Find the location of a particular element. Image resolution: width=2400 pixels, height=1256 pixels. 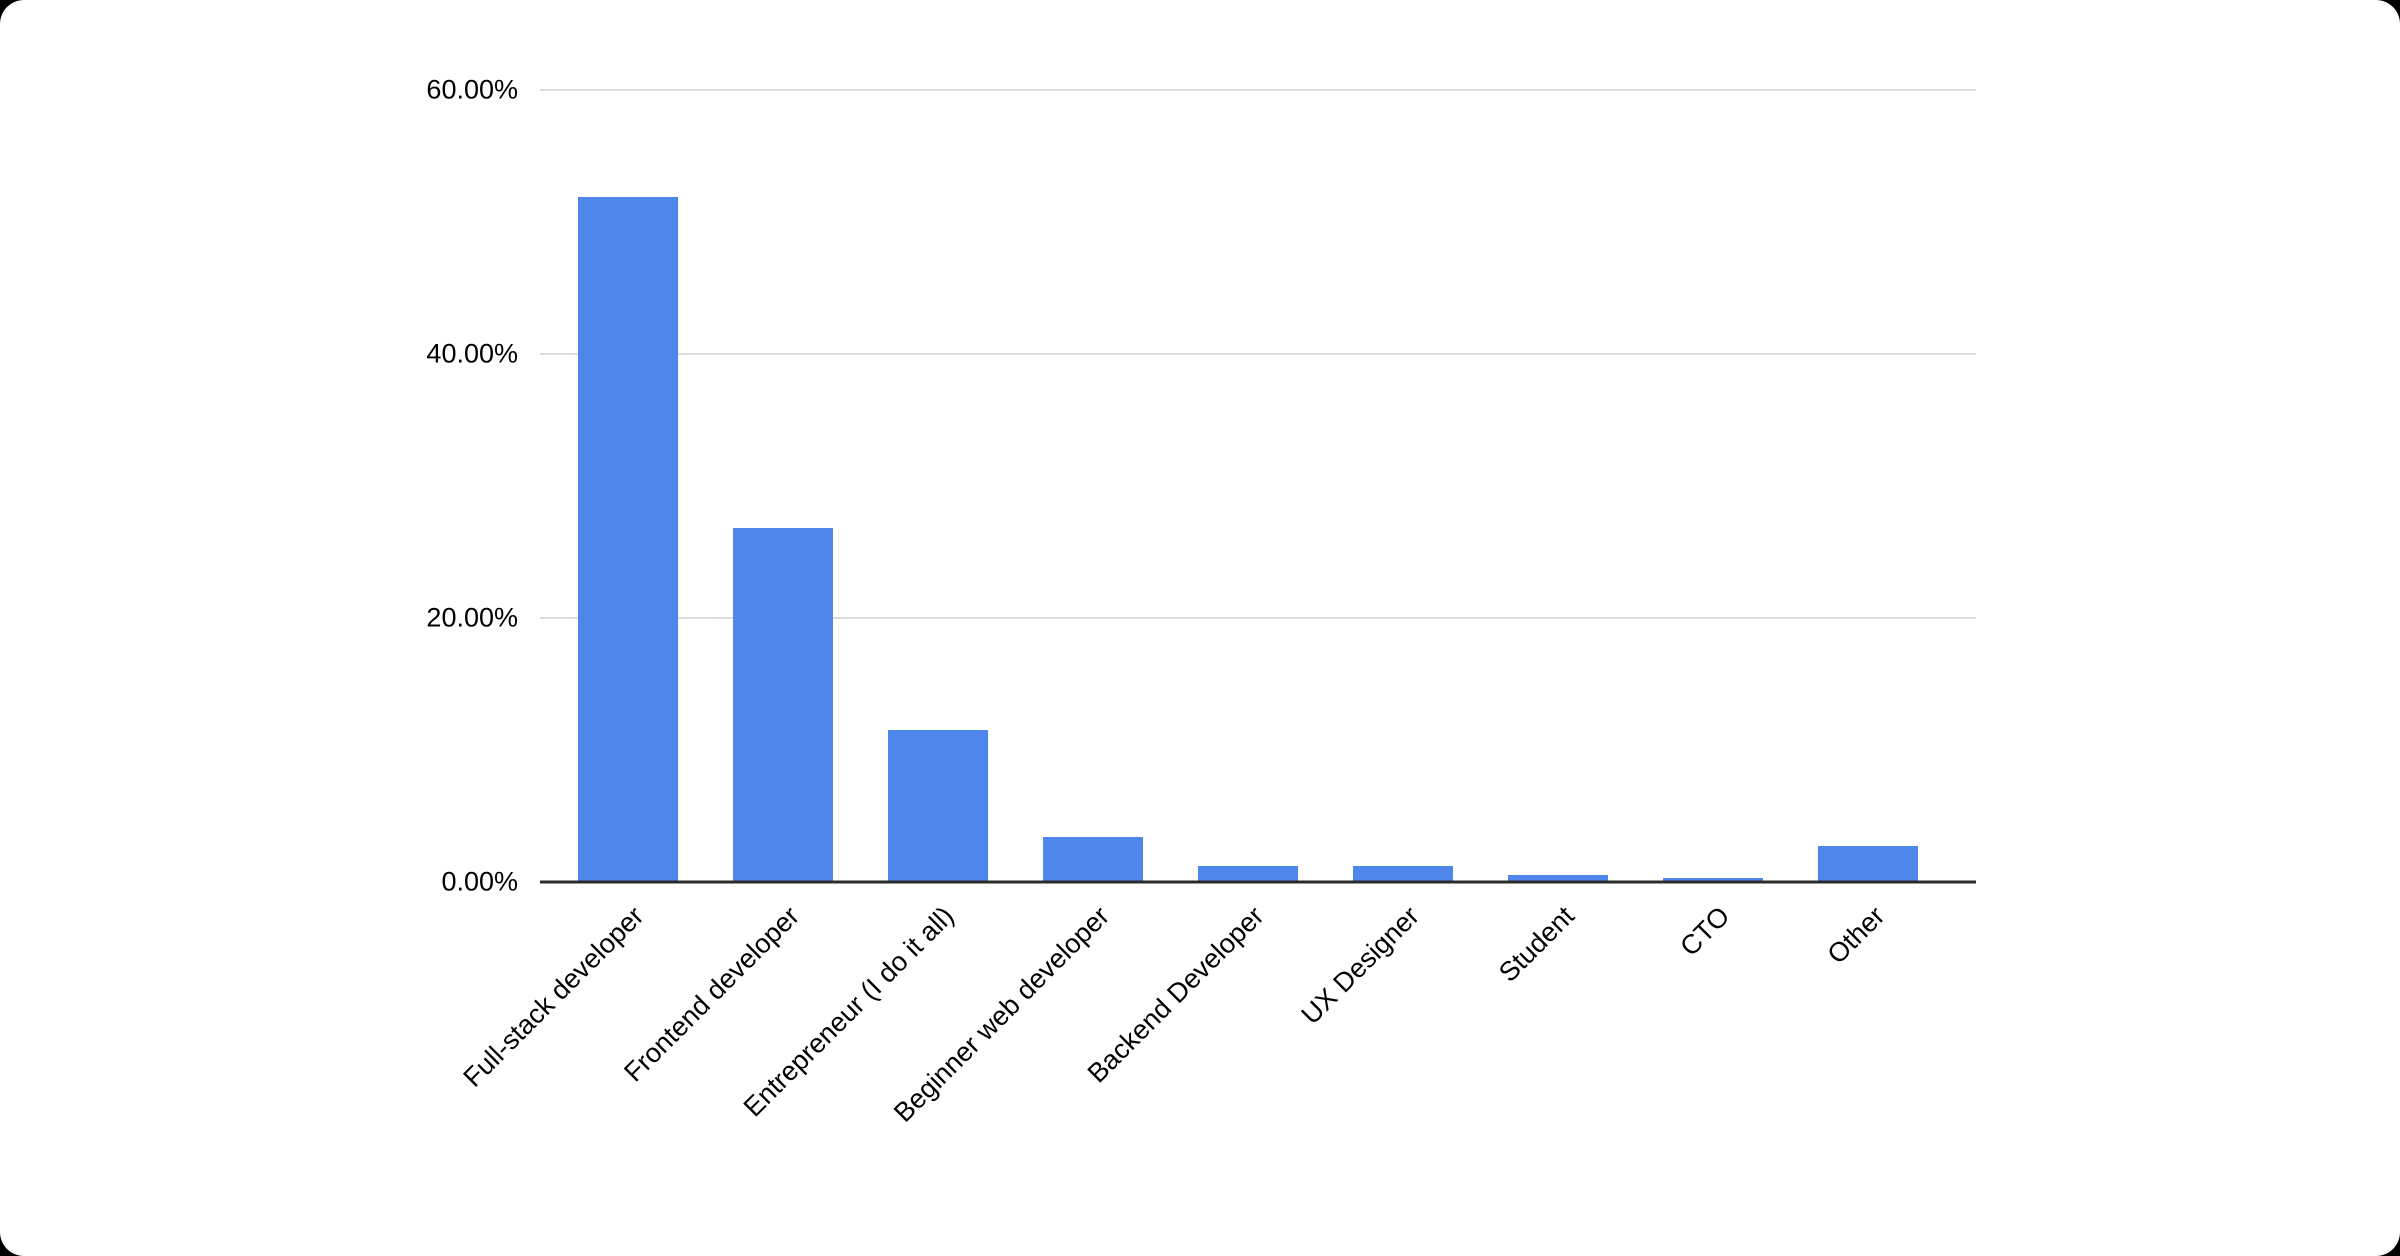

x-slot: Backend Developer is located at coordinates (1203, 1047).